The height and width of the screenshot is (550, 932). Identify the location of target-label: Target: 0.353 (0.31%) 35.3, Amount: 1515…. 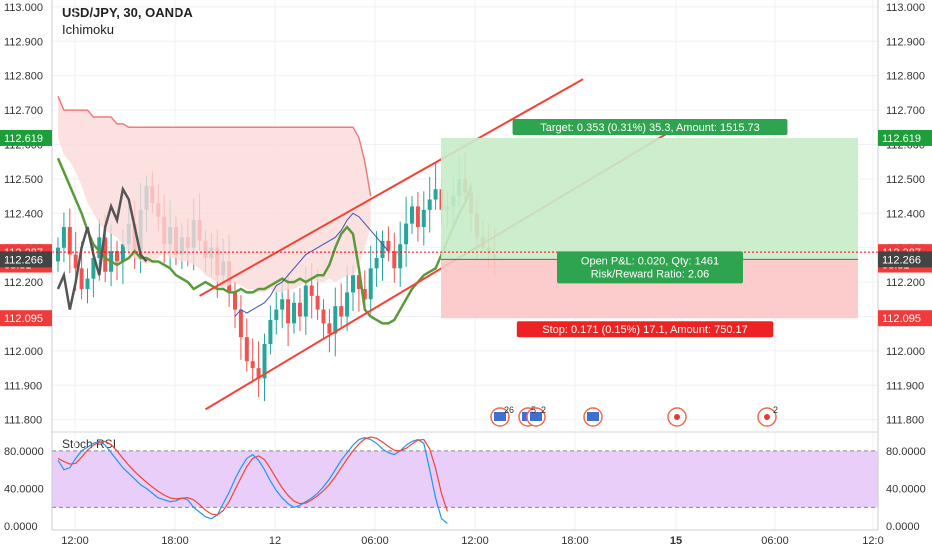
(650, 128).